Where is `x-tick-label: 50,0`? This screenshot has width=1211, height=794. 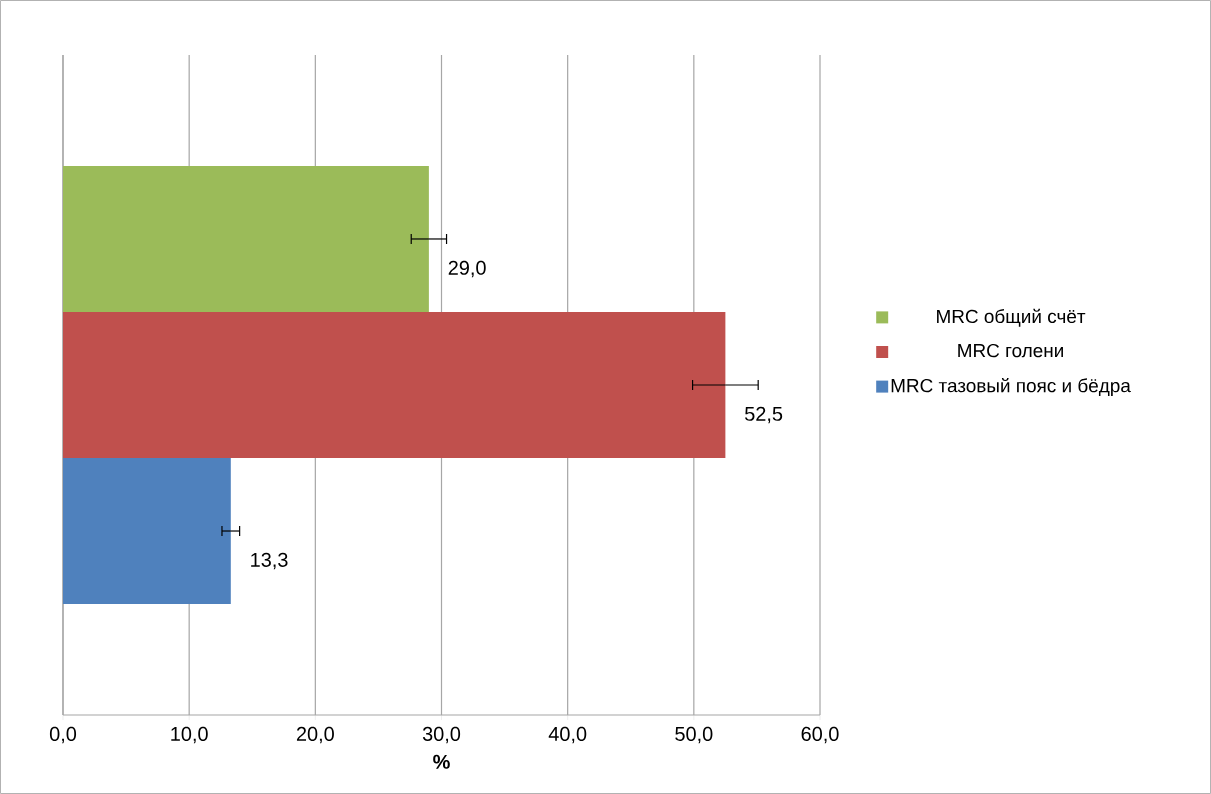 x-tick-label: 50,0 is located at coordinates (694, 735).